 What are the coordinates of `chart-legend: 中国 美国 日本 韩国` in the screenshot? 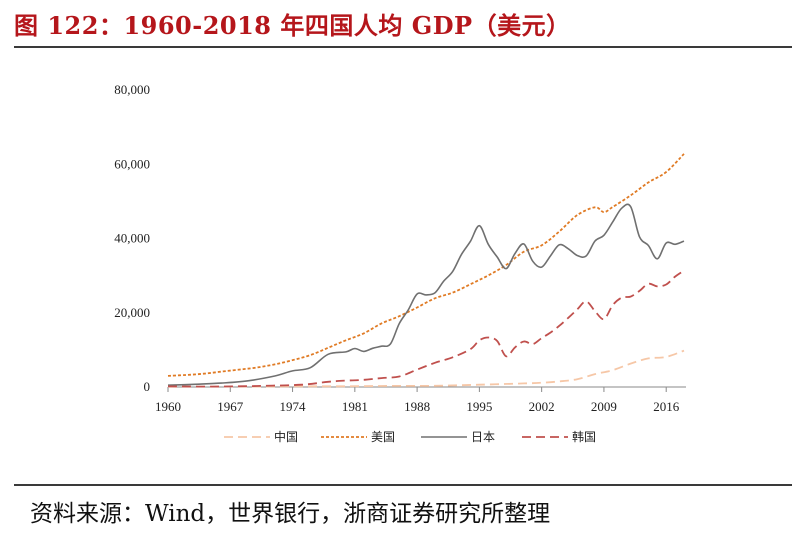 It's located at (410, 436).